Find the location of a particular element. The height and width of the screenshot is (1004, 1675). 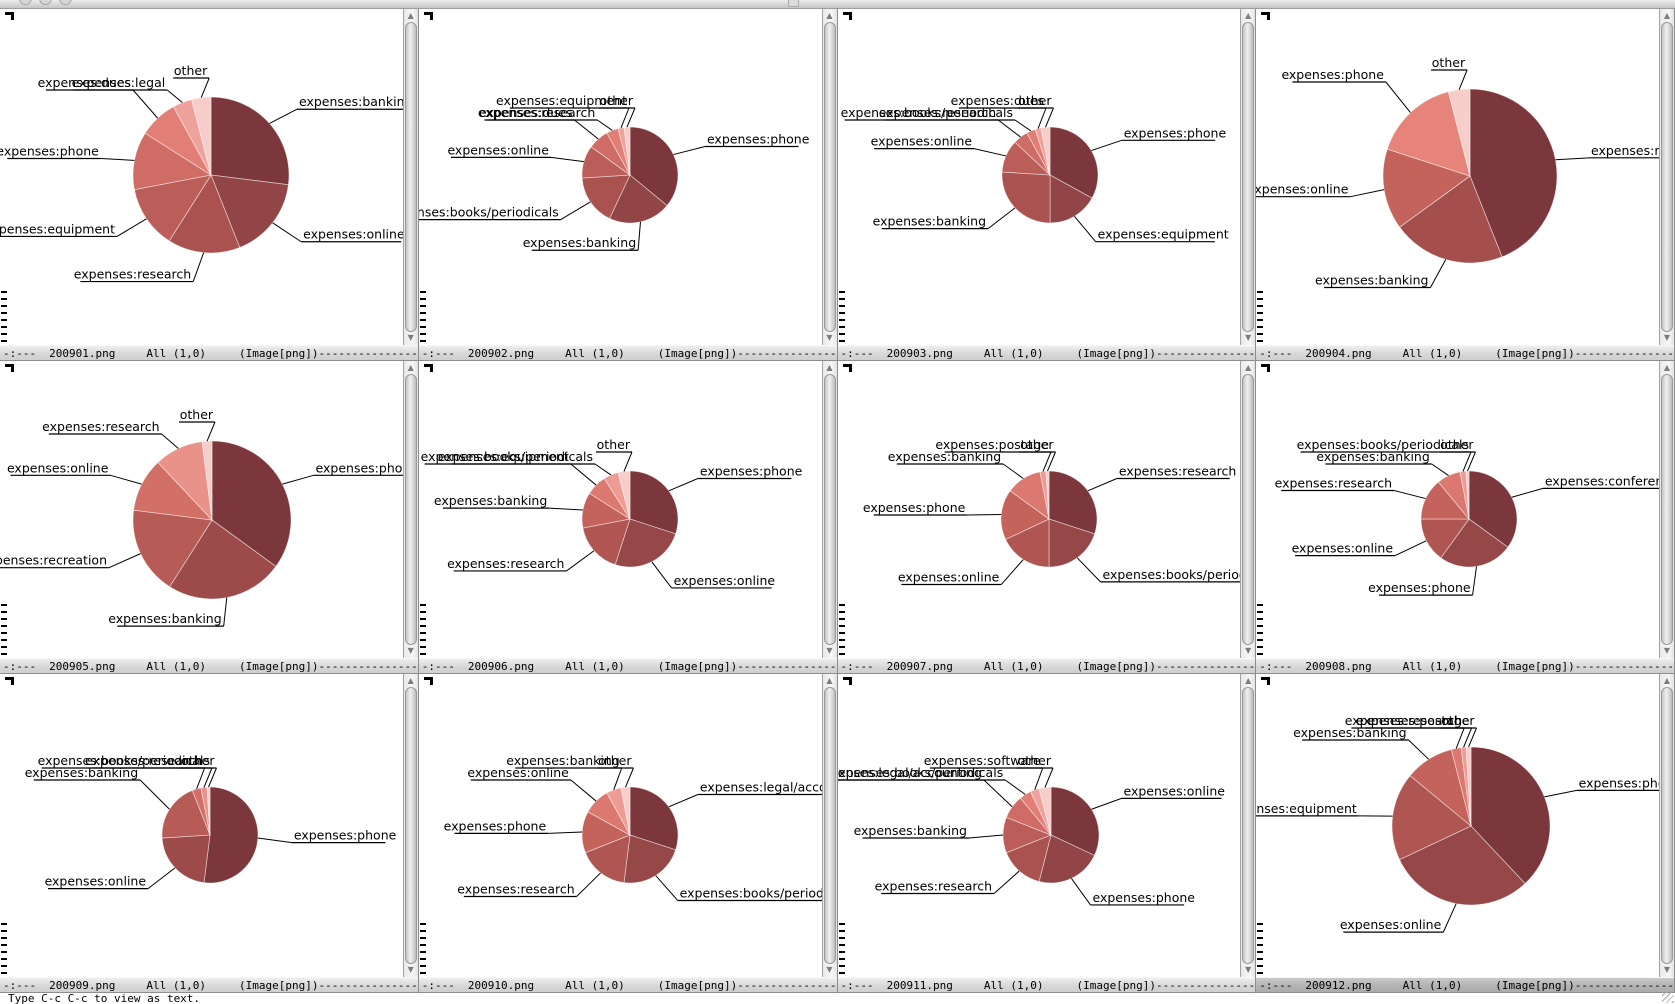

pie-label: expenses:software is located at coordinates (981, 760).